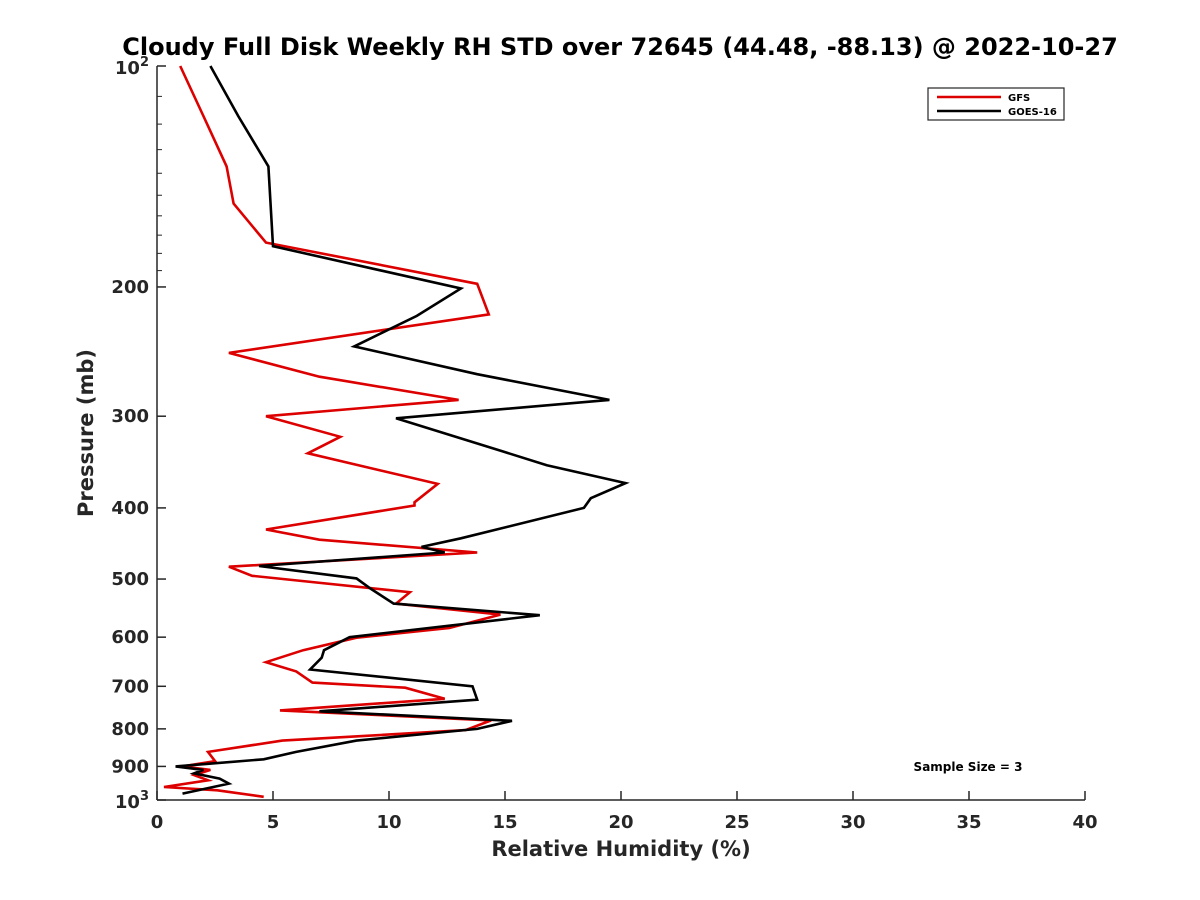 Image resolution: width=1200 pixels, height=900 pixels. What do you see at coordinates (504, 822) in the screenshot?
I see `x-tick-label: 15` at bounding box center [504, 822].